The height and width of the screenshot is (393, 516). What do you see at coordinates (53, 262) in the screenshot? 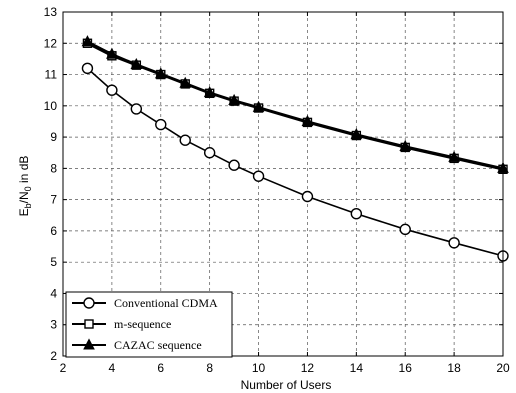
I see `y-tick-label: 5` at bounding box center [53, 262].